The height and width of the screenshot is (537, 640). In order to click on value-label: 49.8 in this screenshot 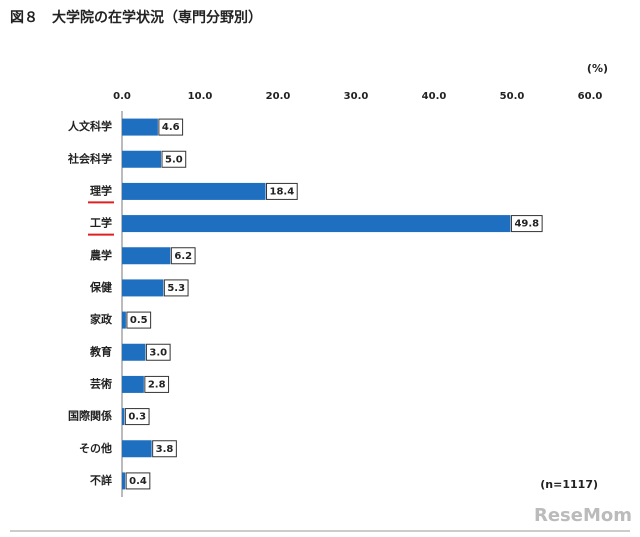, I will do `click(526, 224)`.